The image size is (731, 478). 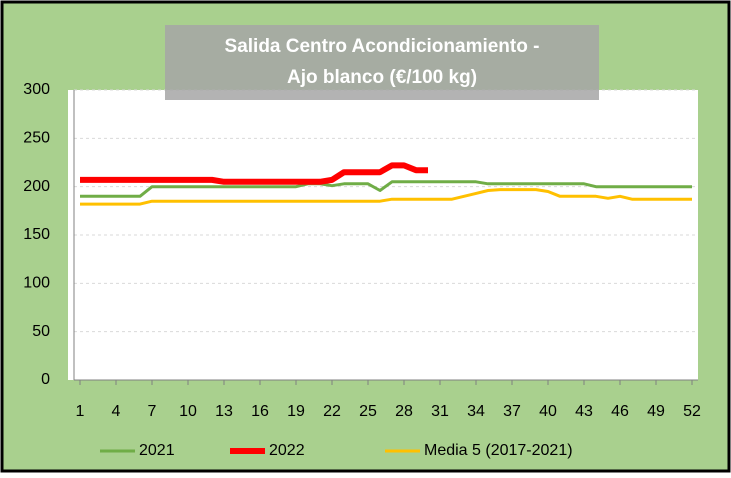 I want to click on y-tick-label: 200, so click(x=36, y=186).